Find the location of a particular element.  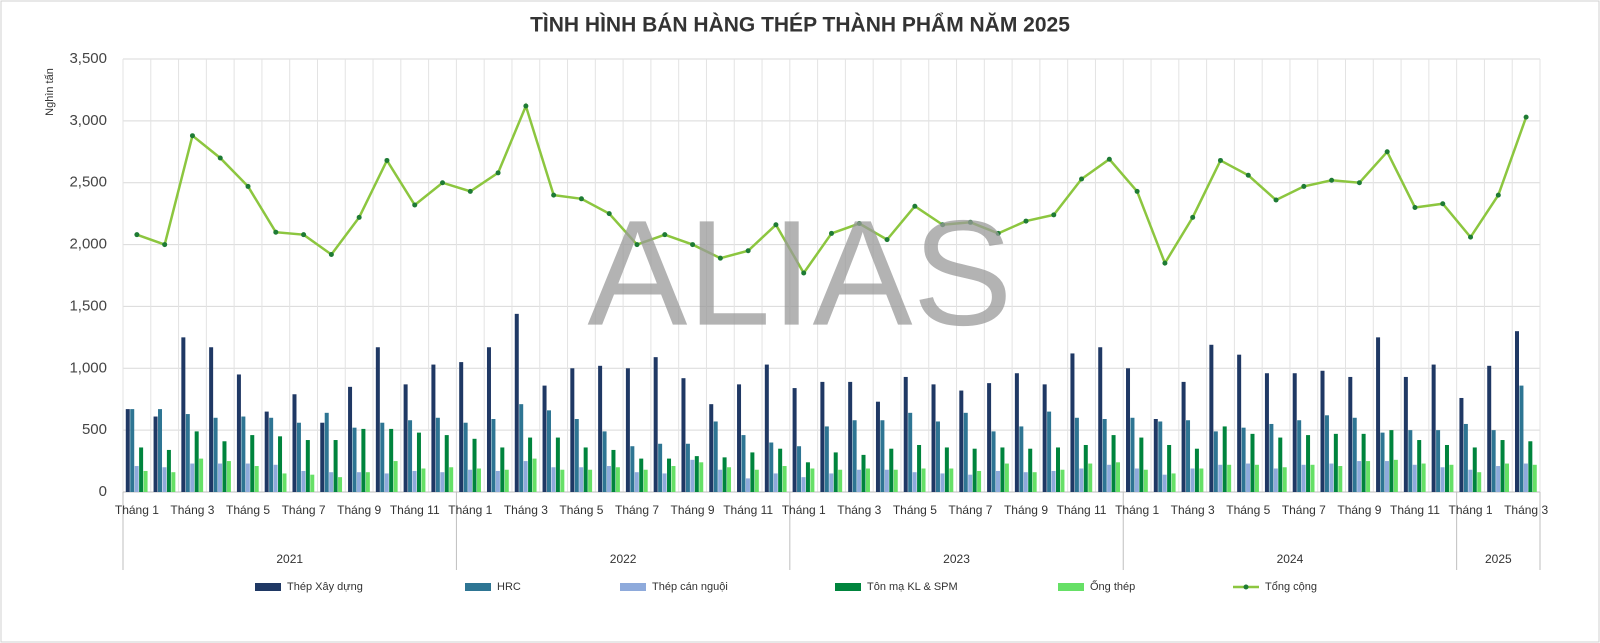

y-tick-label: 1,500 is located at coordinates (88, 305).